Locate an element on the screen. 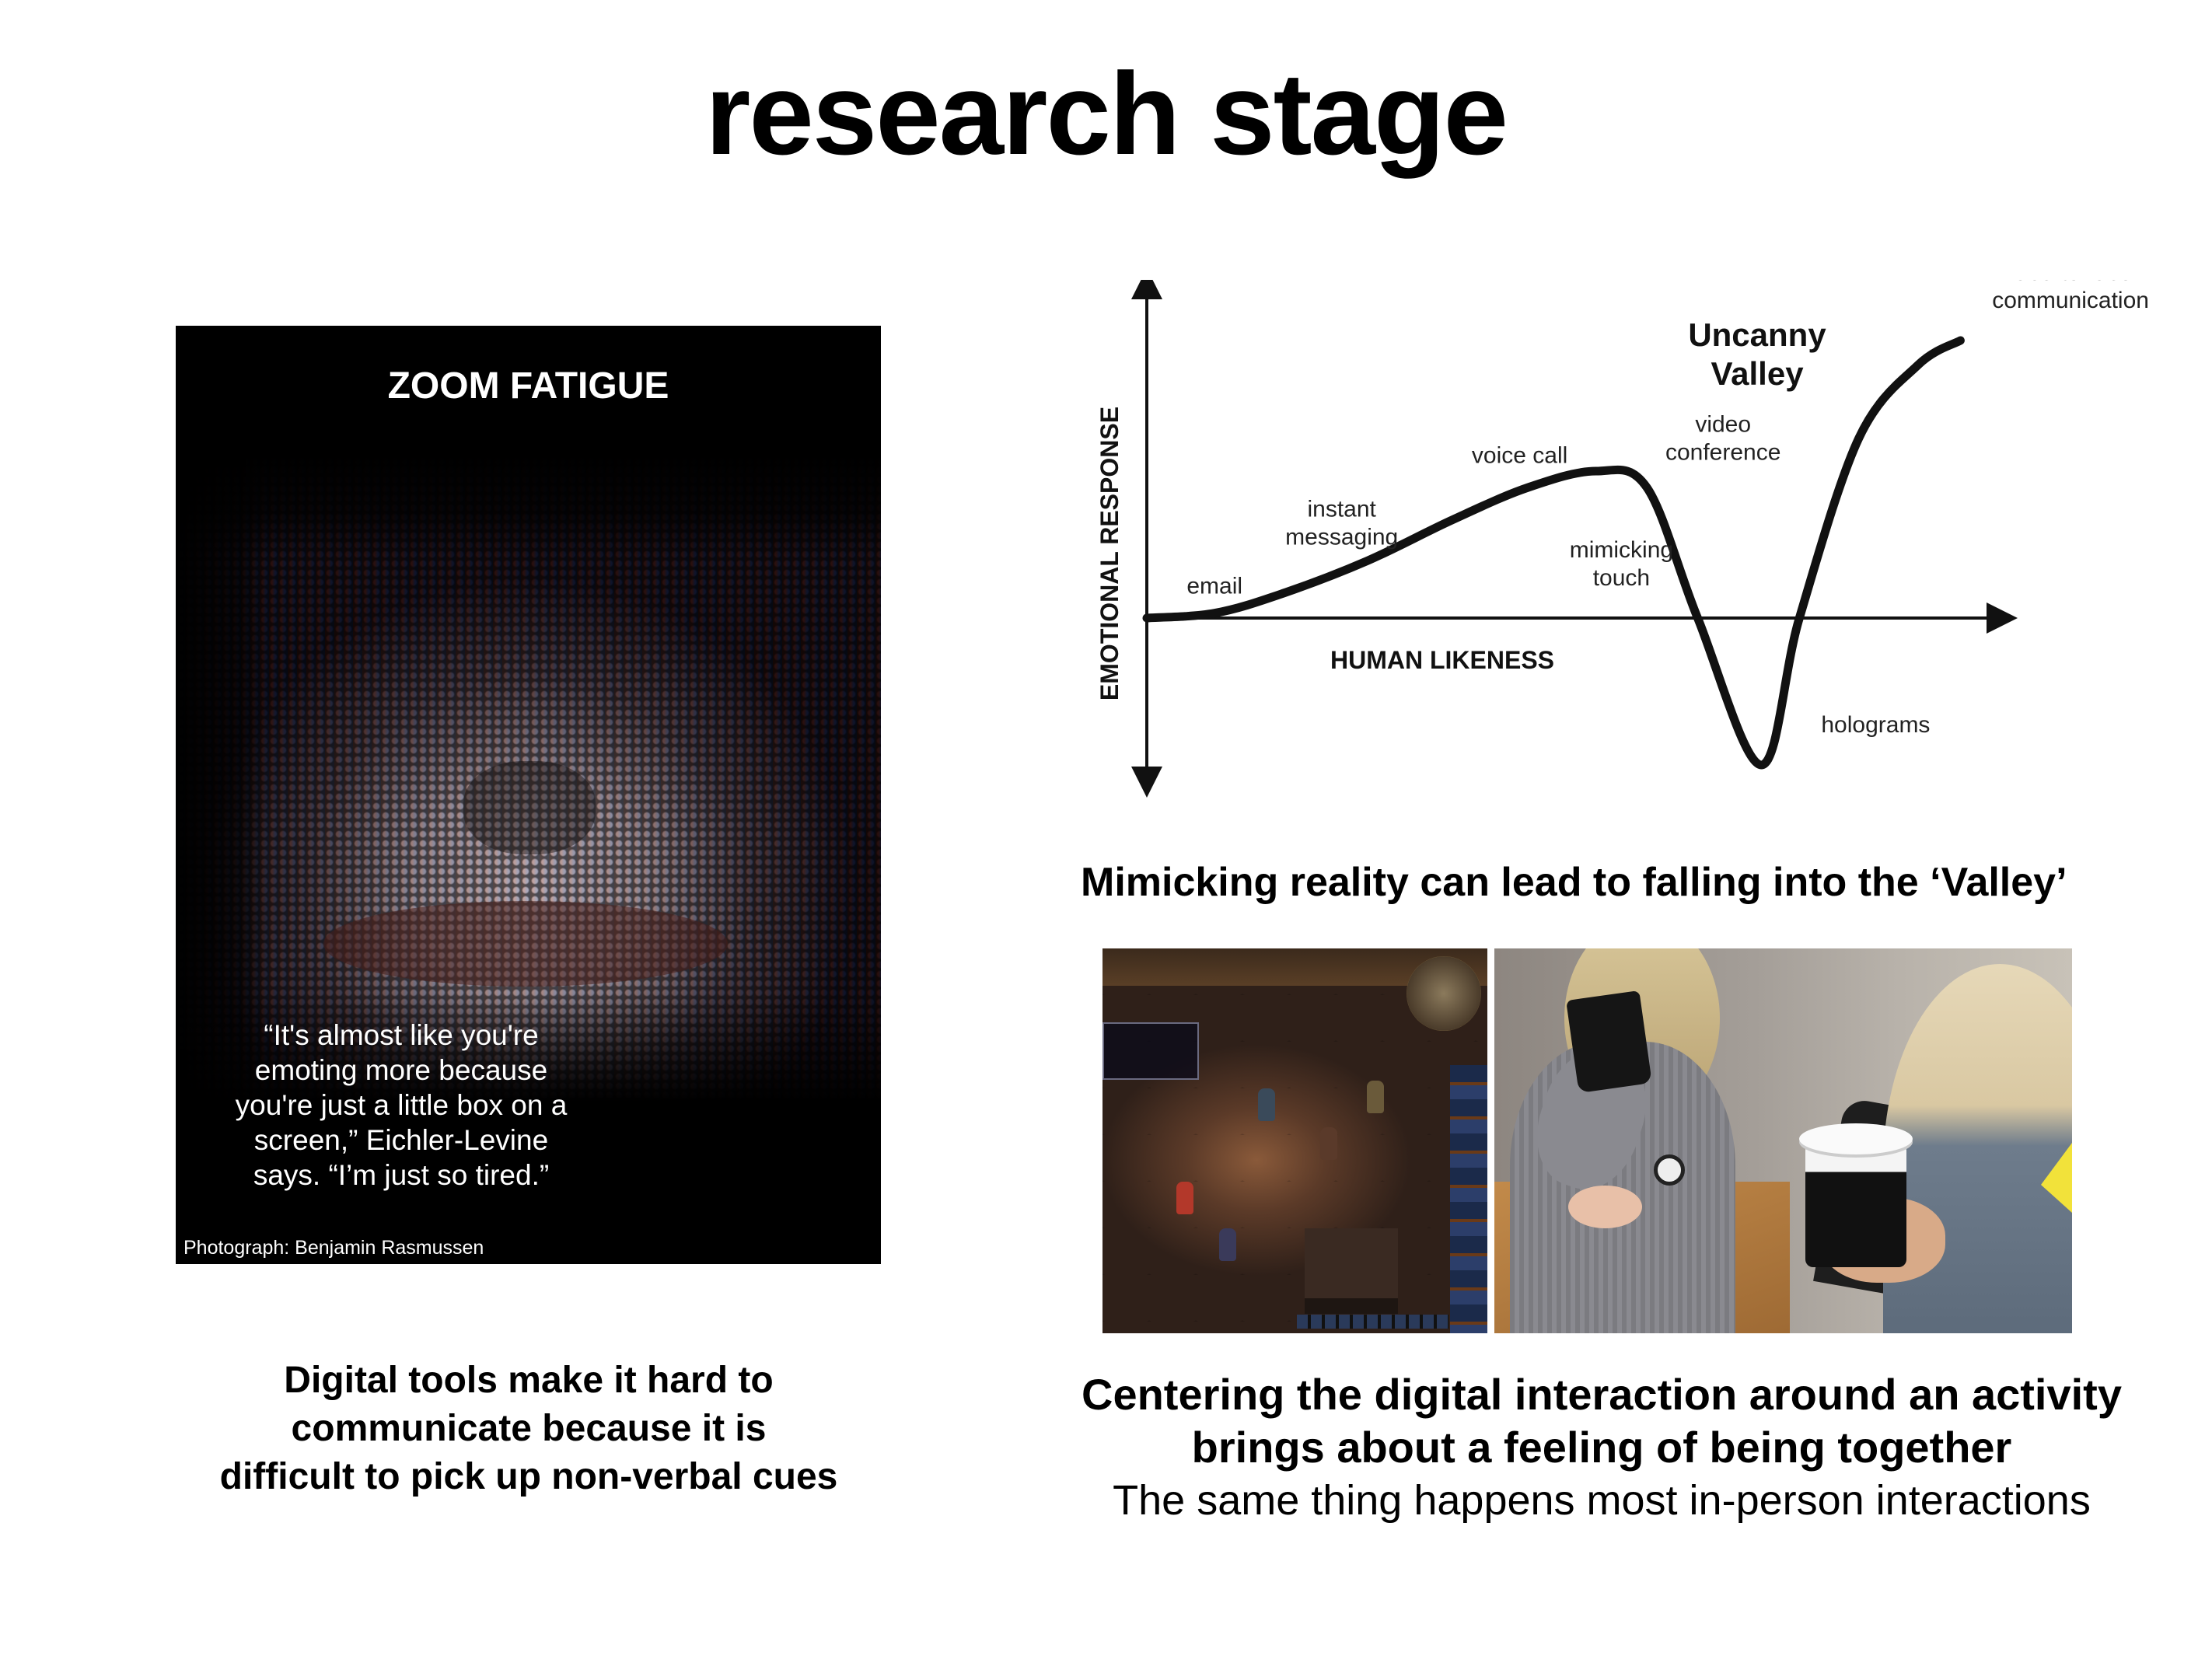  game-action-bar is located at coordinates (1372, 1322).